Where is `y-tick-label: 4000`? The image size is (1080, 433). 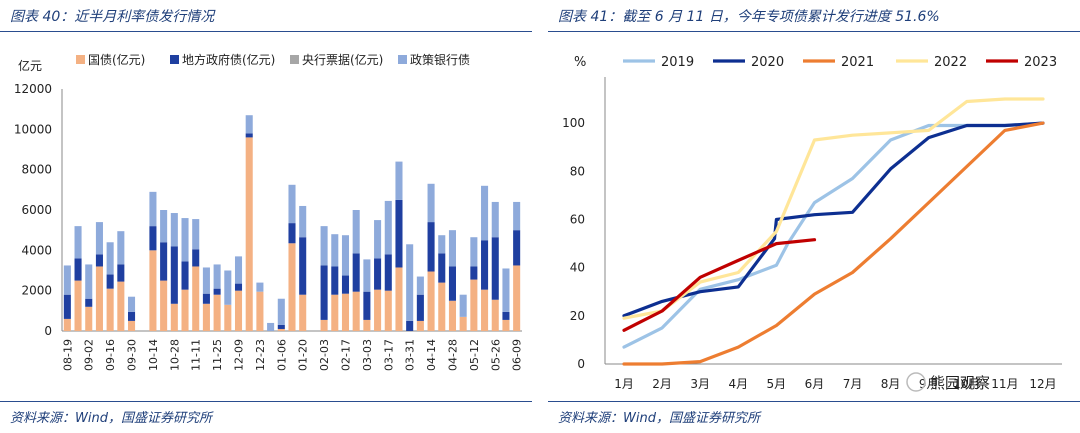
y-tick-label: 4000 is located at coordinates (36, 250).